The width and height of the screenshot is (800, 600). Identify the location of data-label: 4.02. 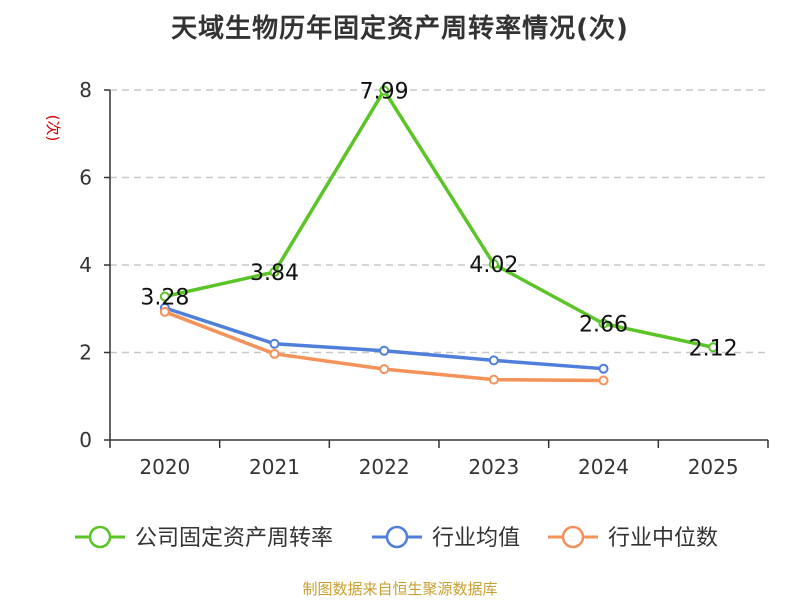
(493, 265).